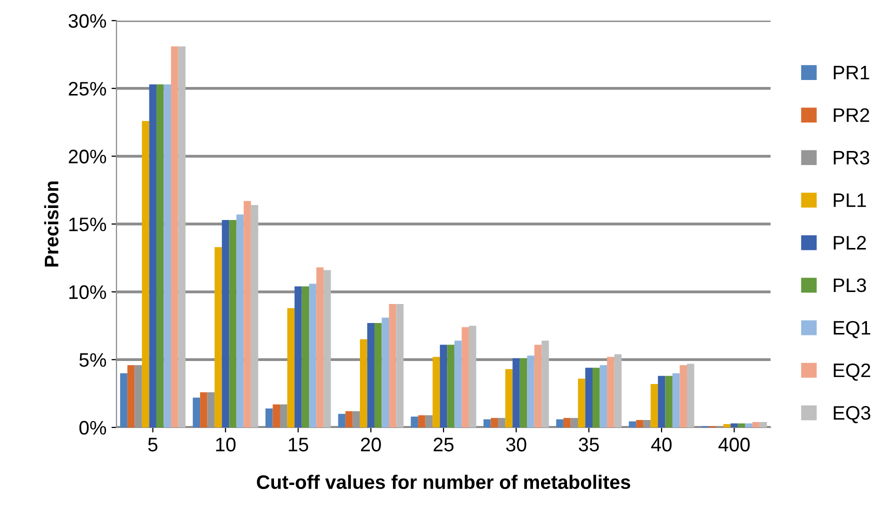  What do you see at coordinates (852, 372) in the screenshot?
I see `legend-label: EQ2` at bounding box center [852, 372].